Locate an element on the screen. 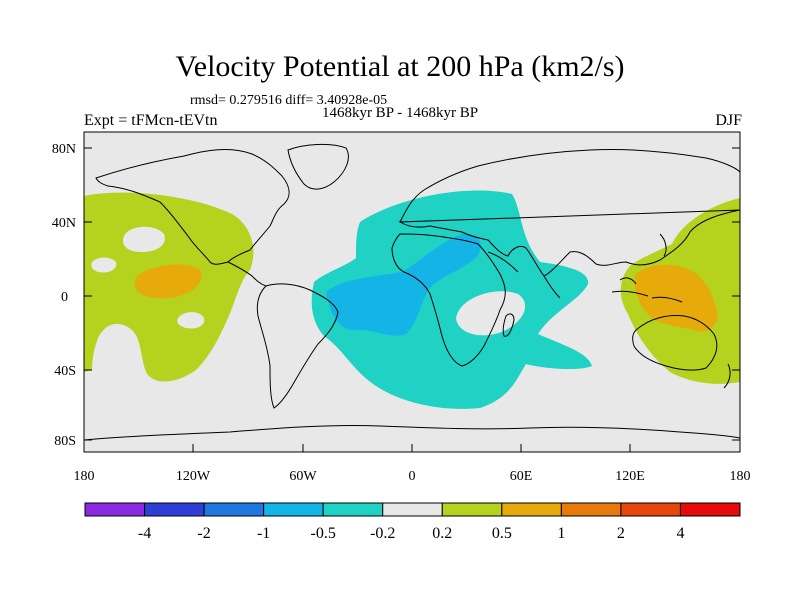  central-america-coast is located at coordinates (247, 274).